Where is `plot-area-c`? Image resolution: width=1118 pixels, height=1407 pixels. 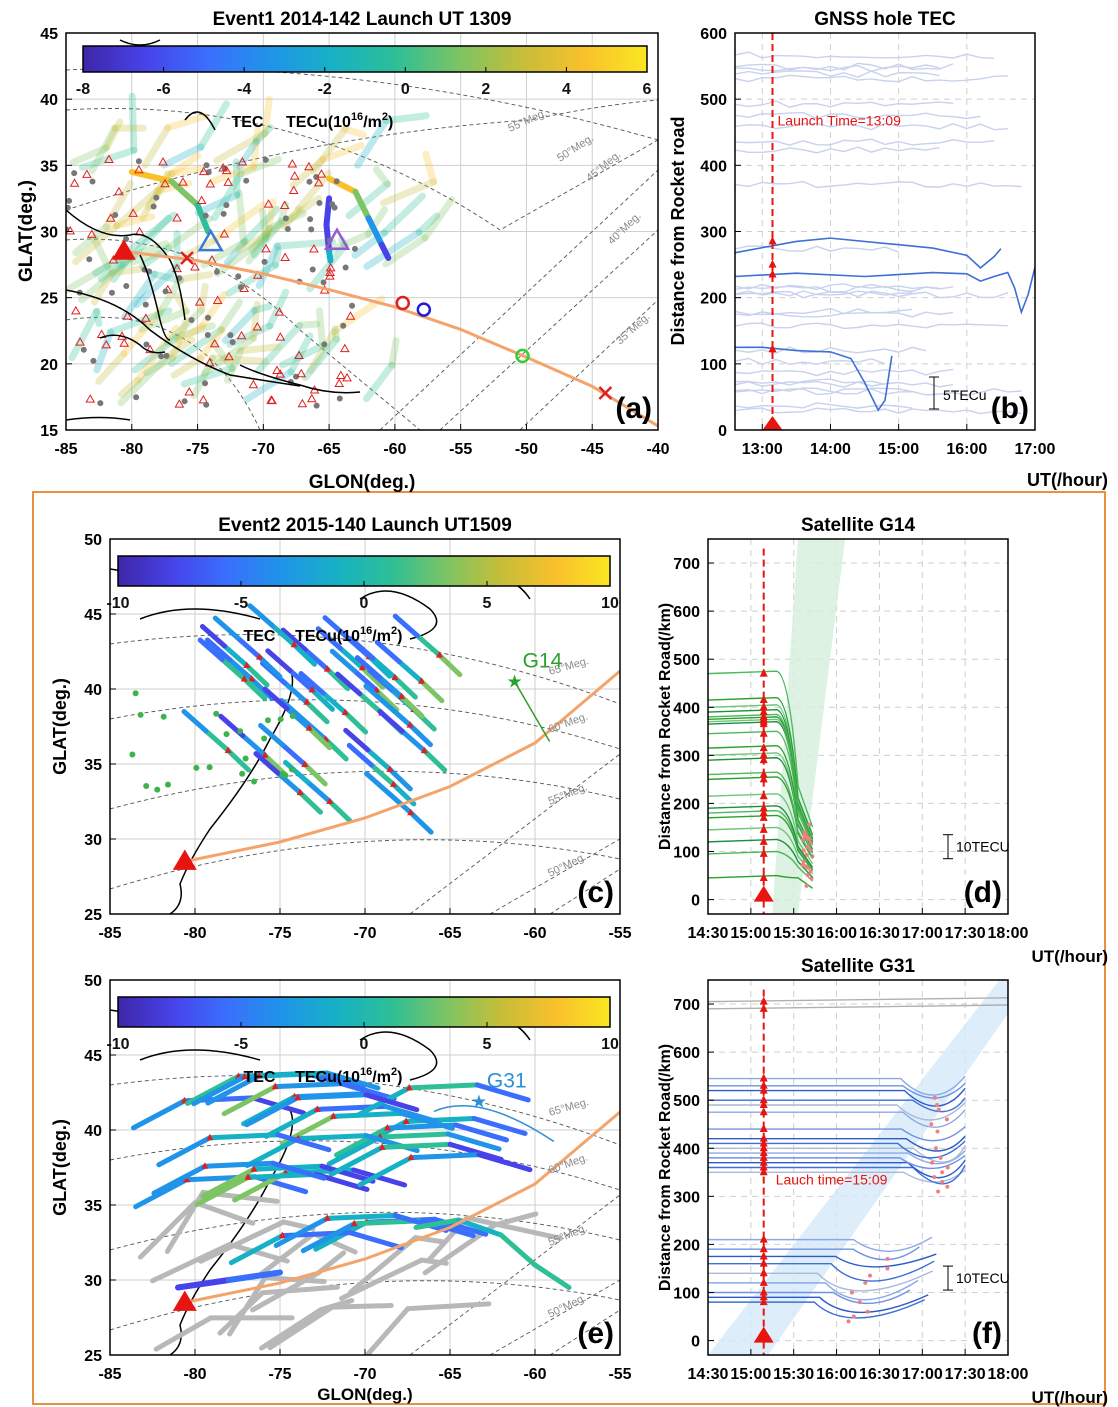 plot-area-c is located at coordinates (365, 726).